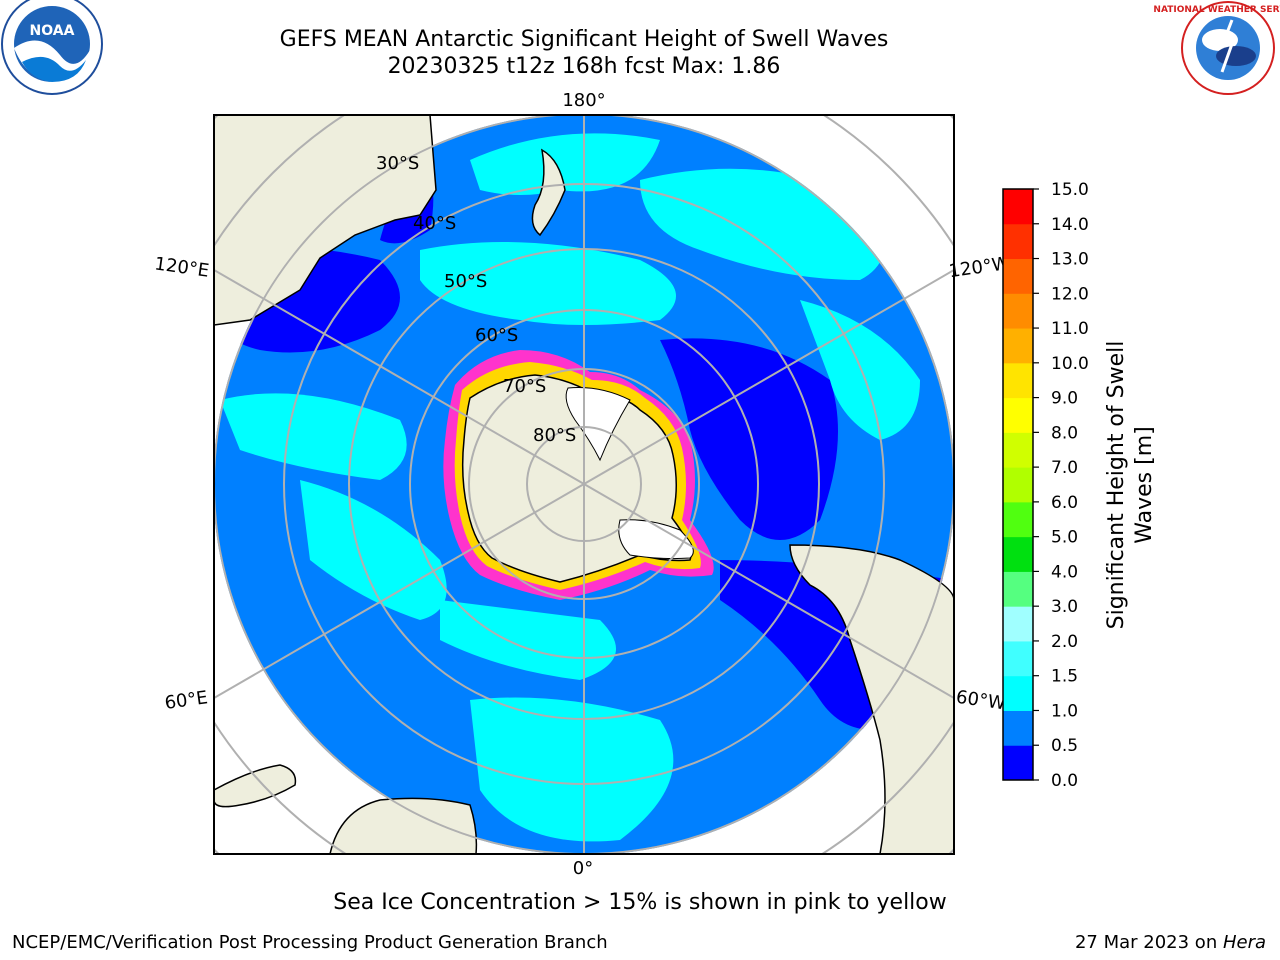  I want to click on colorbar-tick-label: 4.0, so click(1064, 572).